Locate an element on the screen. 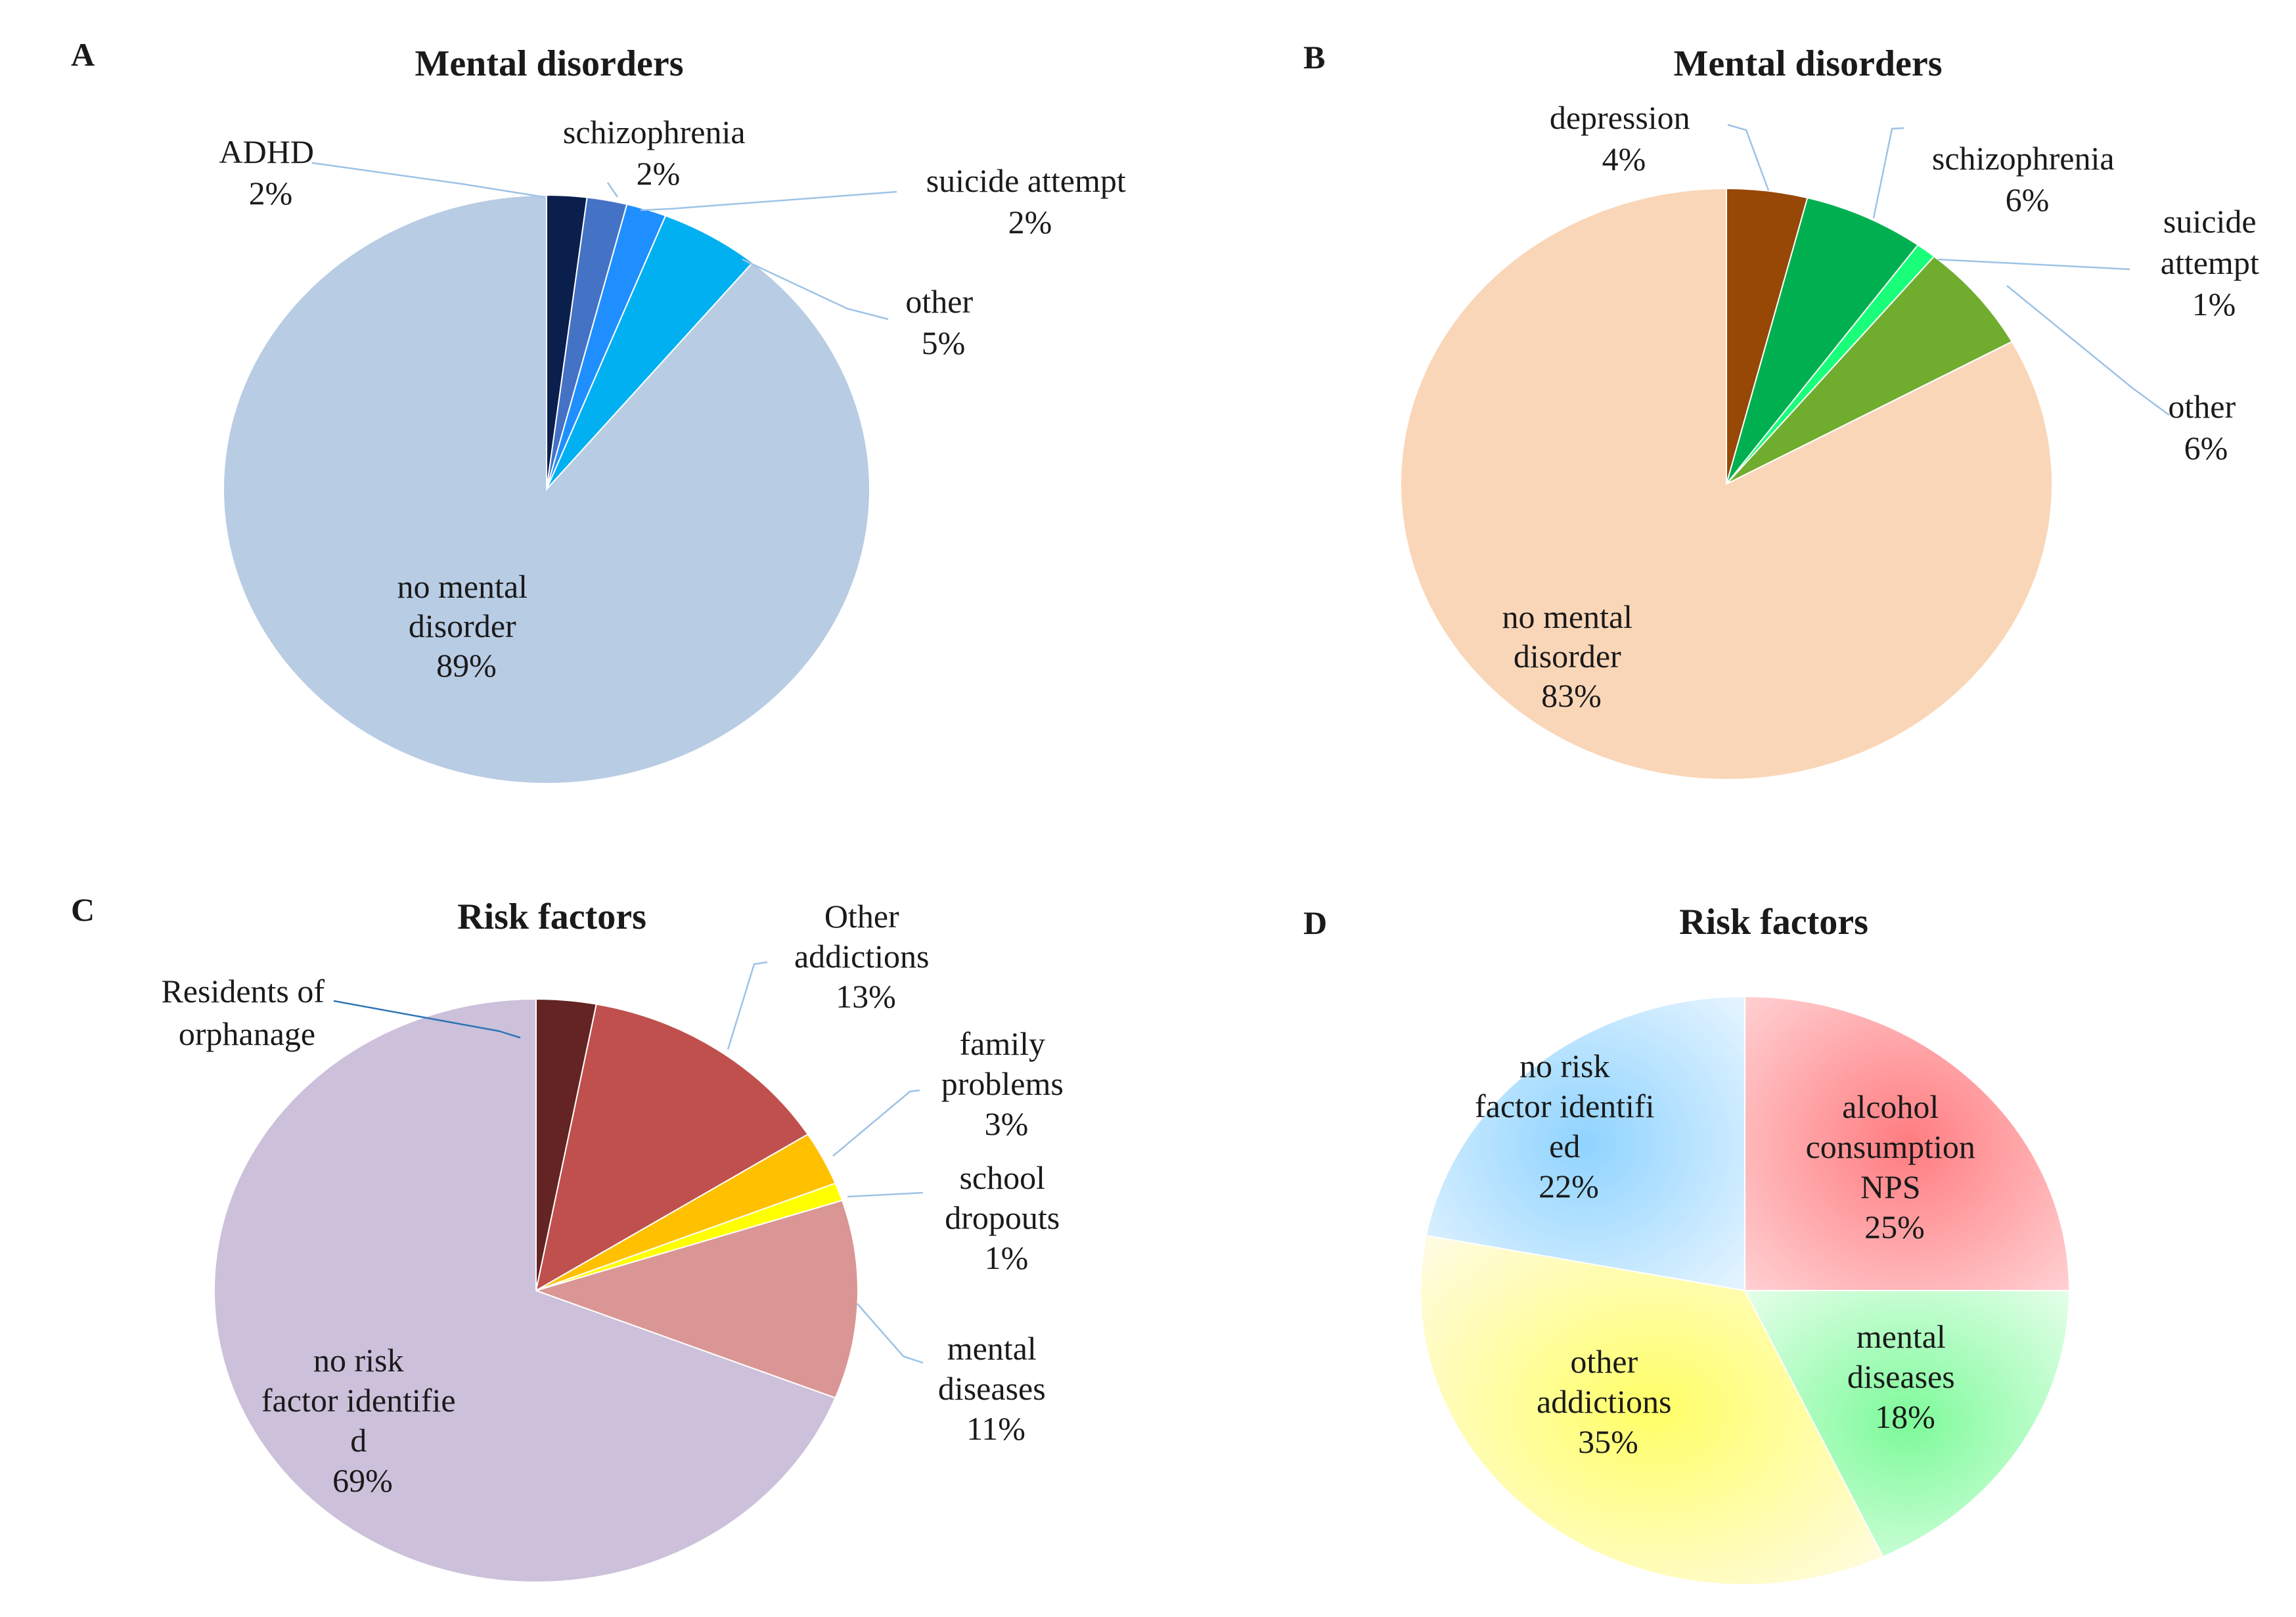 The width and height of the screenshot is (2296, 1617). slice-label-none-a: no mental disorder 89% is located at coordinates (466, 626).